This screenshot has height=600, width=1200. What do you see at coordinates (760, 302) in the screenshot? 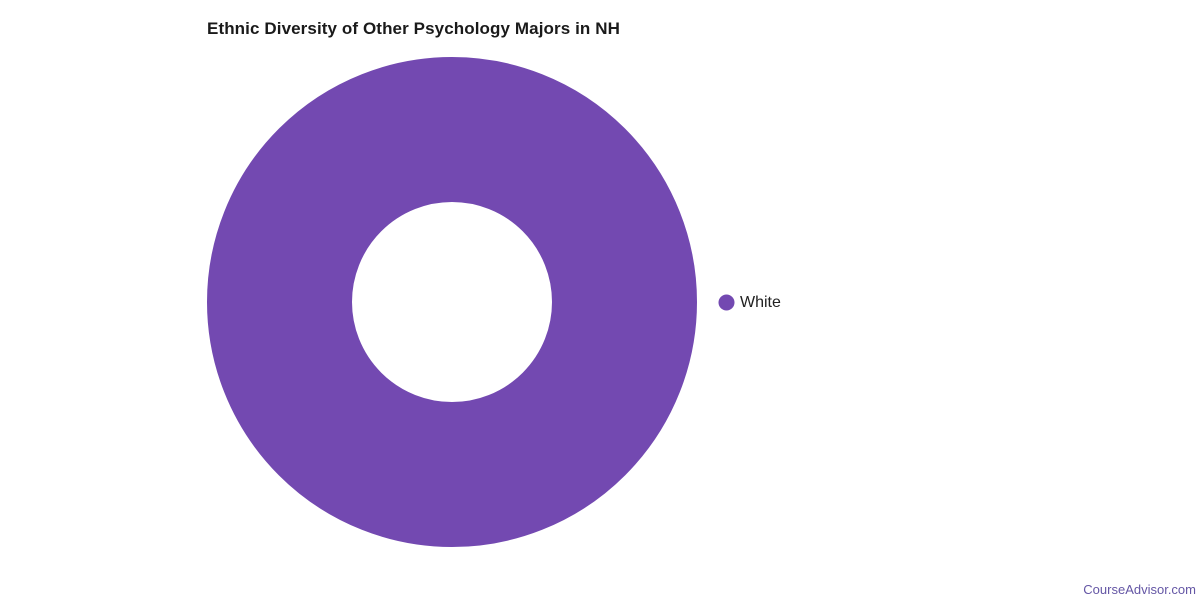
I see `legend-label: White` at bounding box center [760, 302].